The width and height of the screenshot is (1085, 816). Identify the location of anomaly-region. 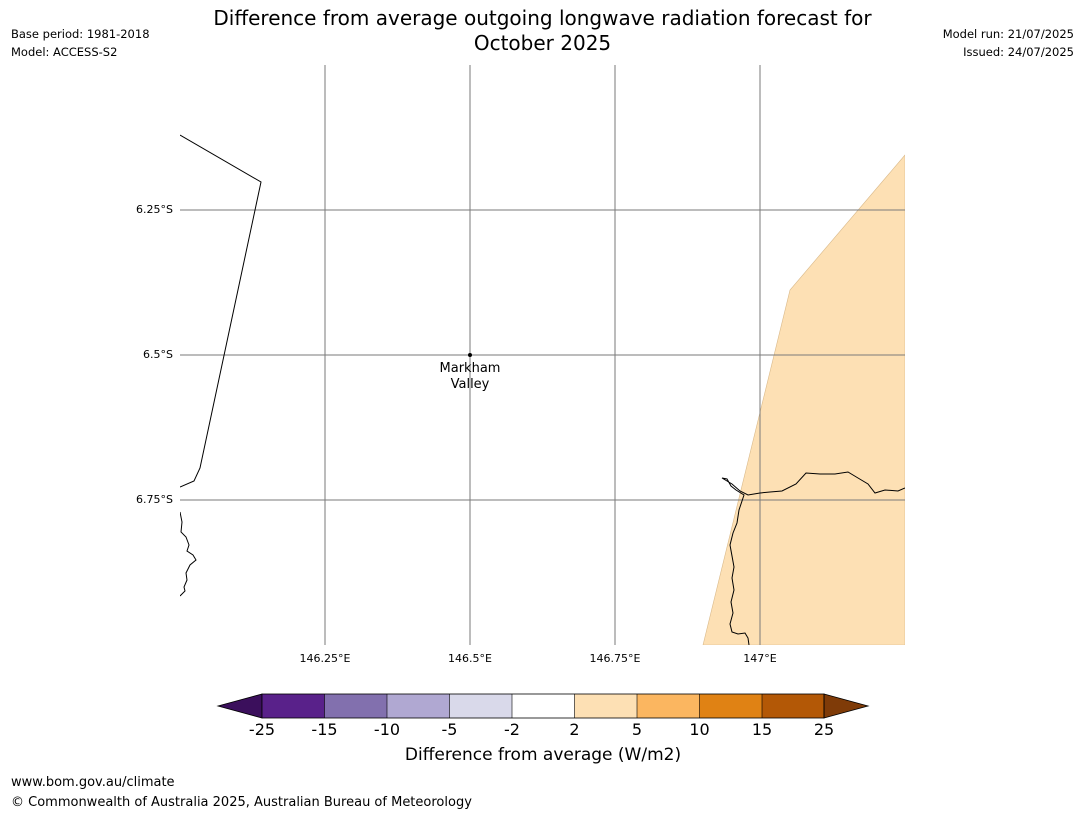
(803, 399).